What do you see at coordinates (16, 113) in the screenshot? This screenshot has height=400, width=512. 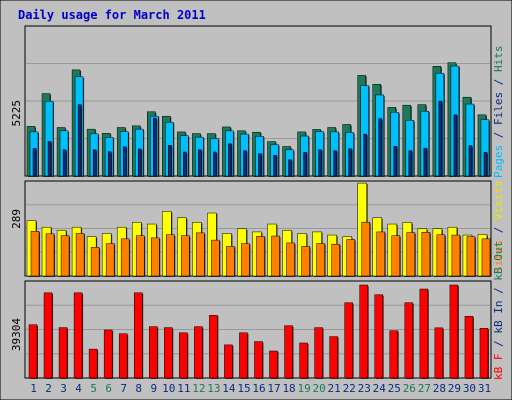 I see `y-max-top: 5225` at bounding box center [16, 113].